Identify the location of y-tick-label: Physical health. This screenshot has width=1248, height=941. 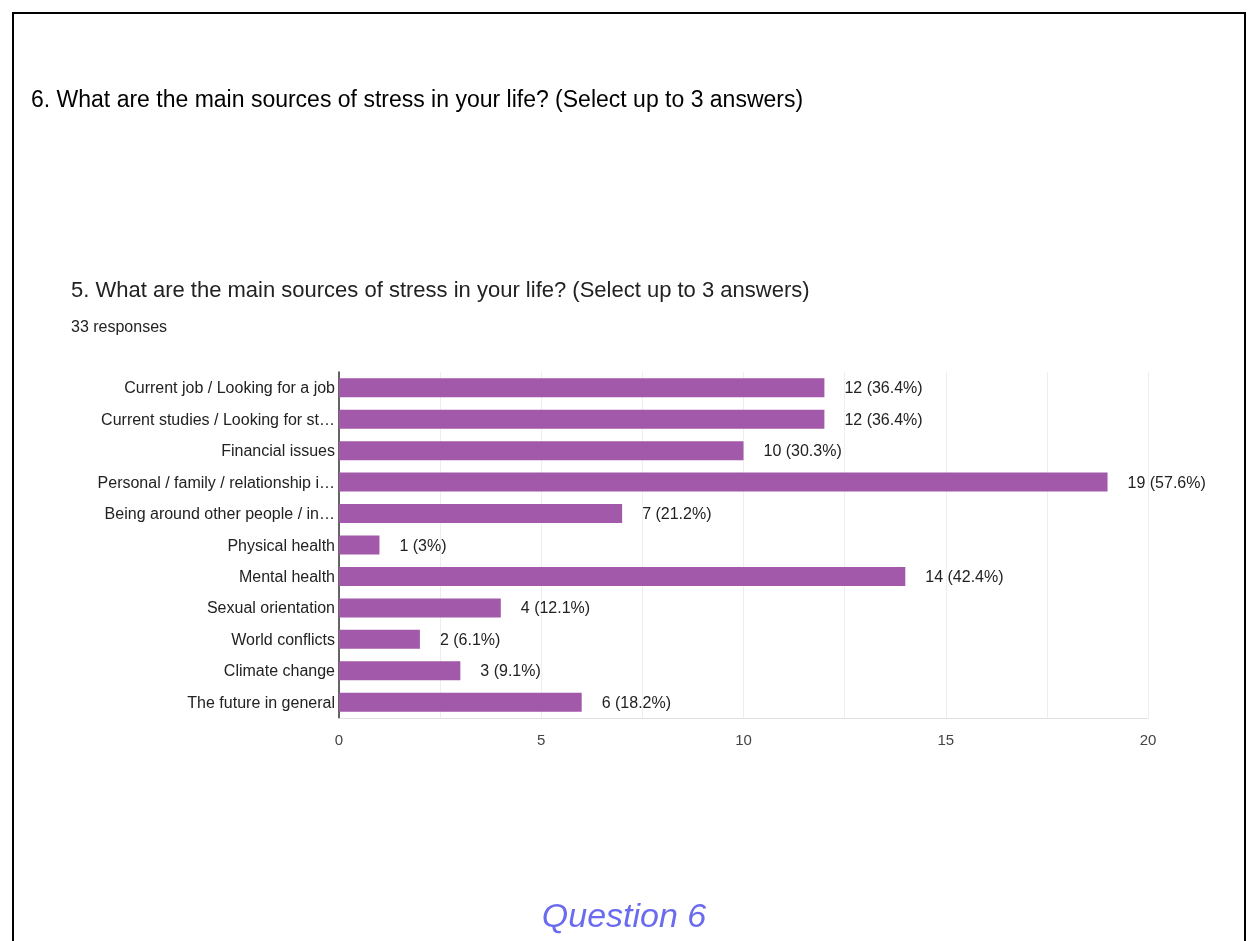
(281, 545).